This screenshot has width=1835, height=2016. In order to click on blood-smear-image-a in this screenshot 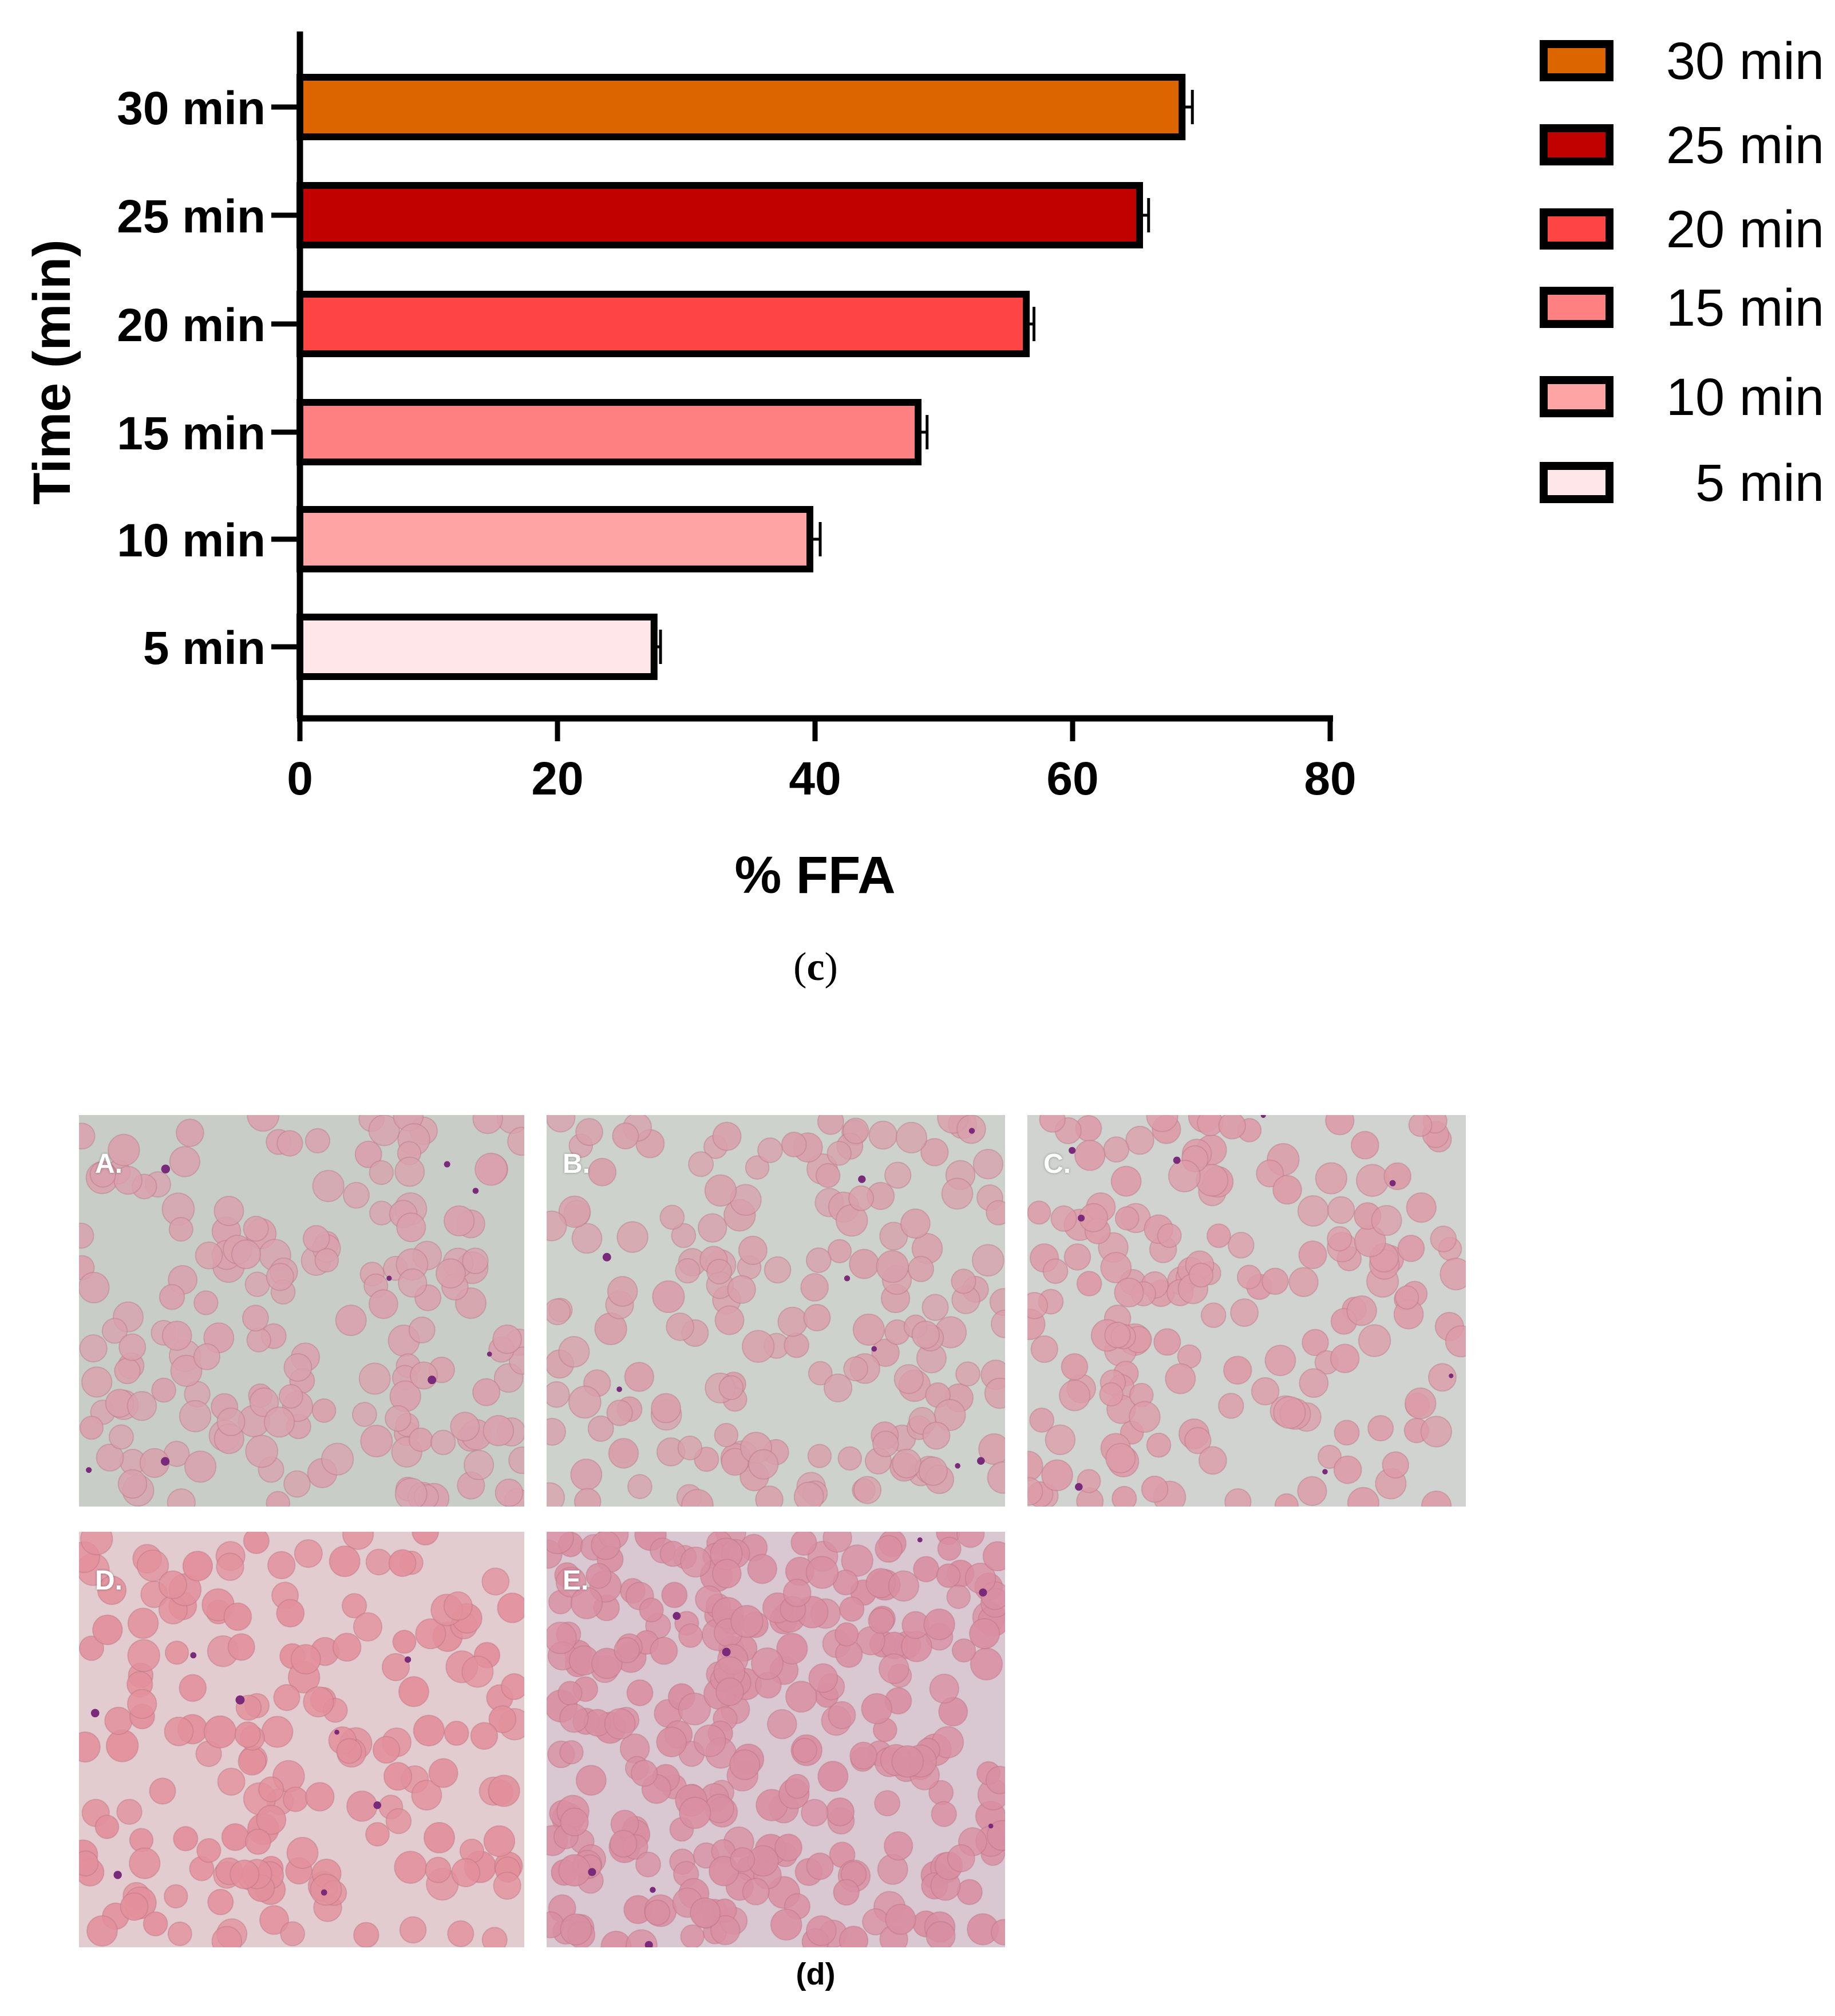, I will do `click(301, 1311)`.